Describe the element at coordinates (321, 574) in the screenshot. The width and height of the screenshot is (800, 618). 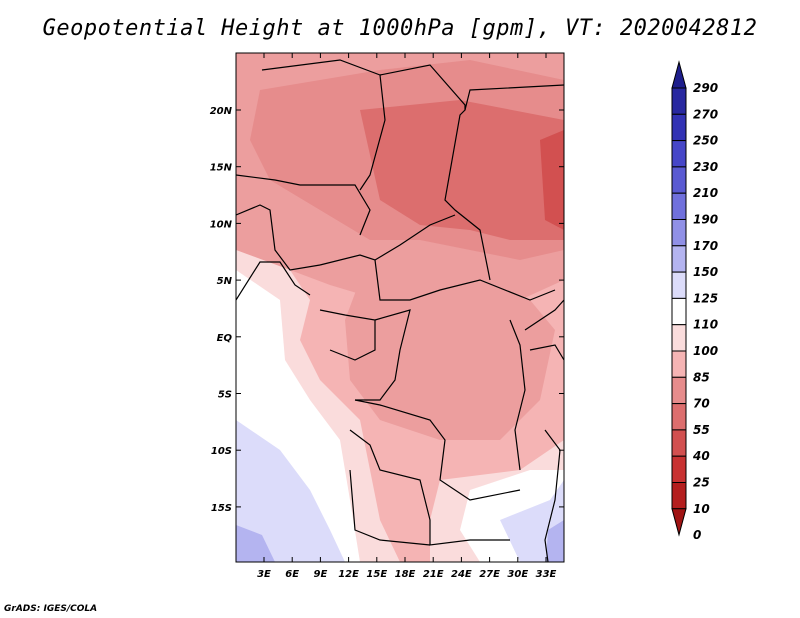
I see `lon-label: 9E` at that location.